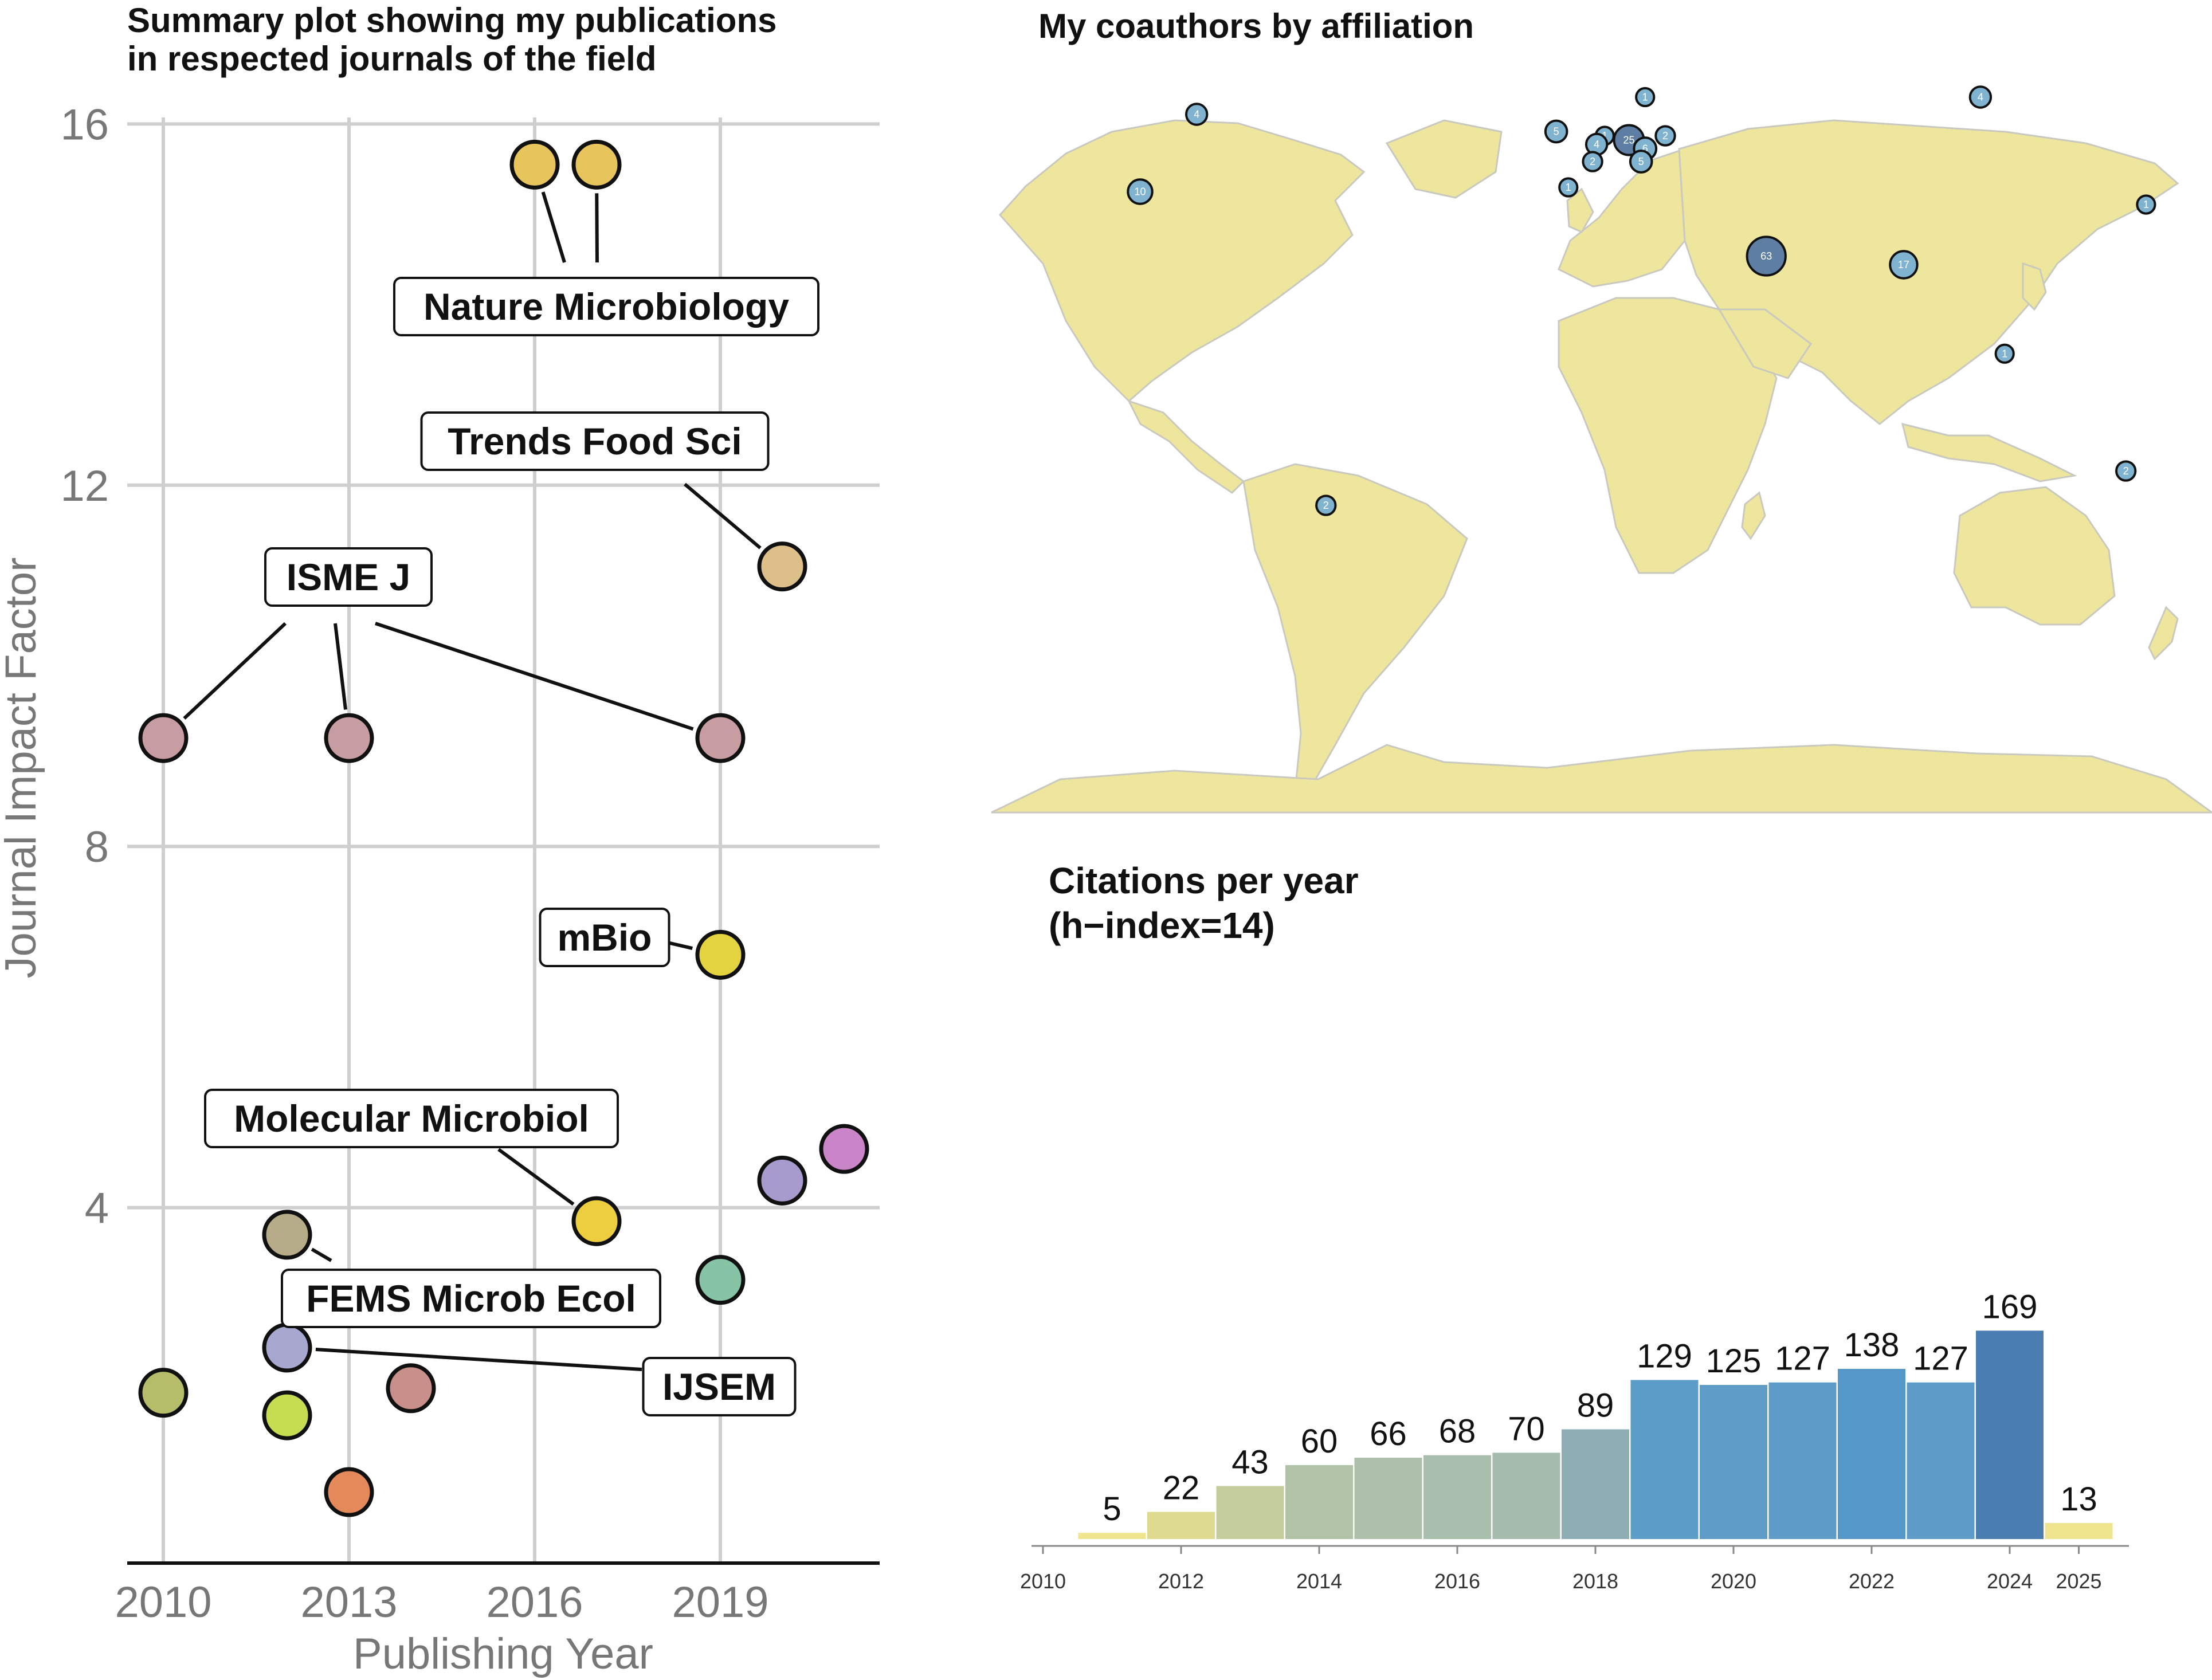 This screenshot has width=2212, height=1680. I want to click on citation-bar-2022, so click(1871, 1454).